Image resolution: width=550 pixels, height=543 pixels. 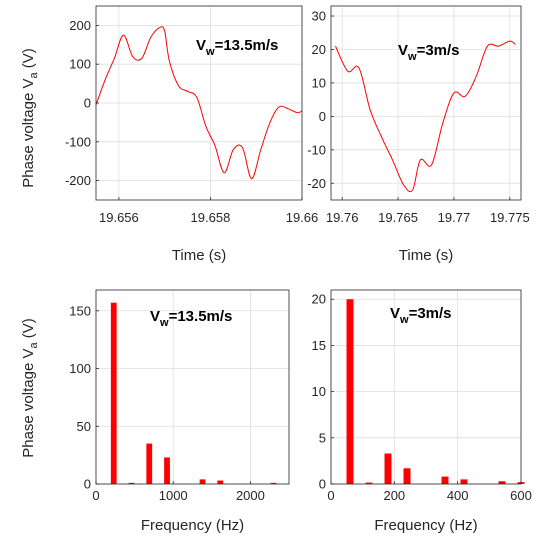 What do you see at coordinates (30, 118) in the screenshot?
I see `y-axis-label-top: Phase voltage Va (V)` at bounding box center [30, 118].